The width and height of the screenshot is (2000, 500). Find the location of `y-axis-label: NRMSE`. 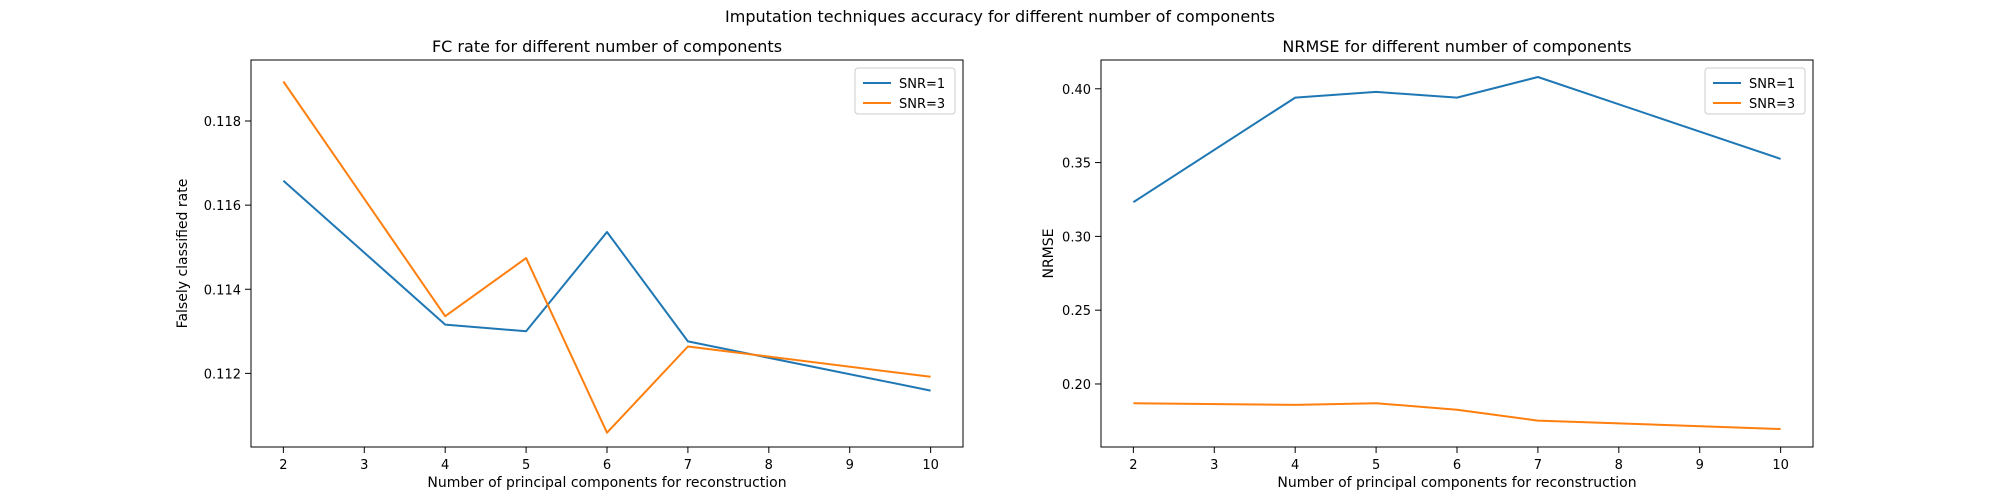

y-axis-label: NRMSE is located at coordinates (1049, 253).